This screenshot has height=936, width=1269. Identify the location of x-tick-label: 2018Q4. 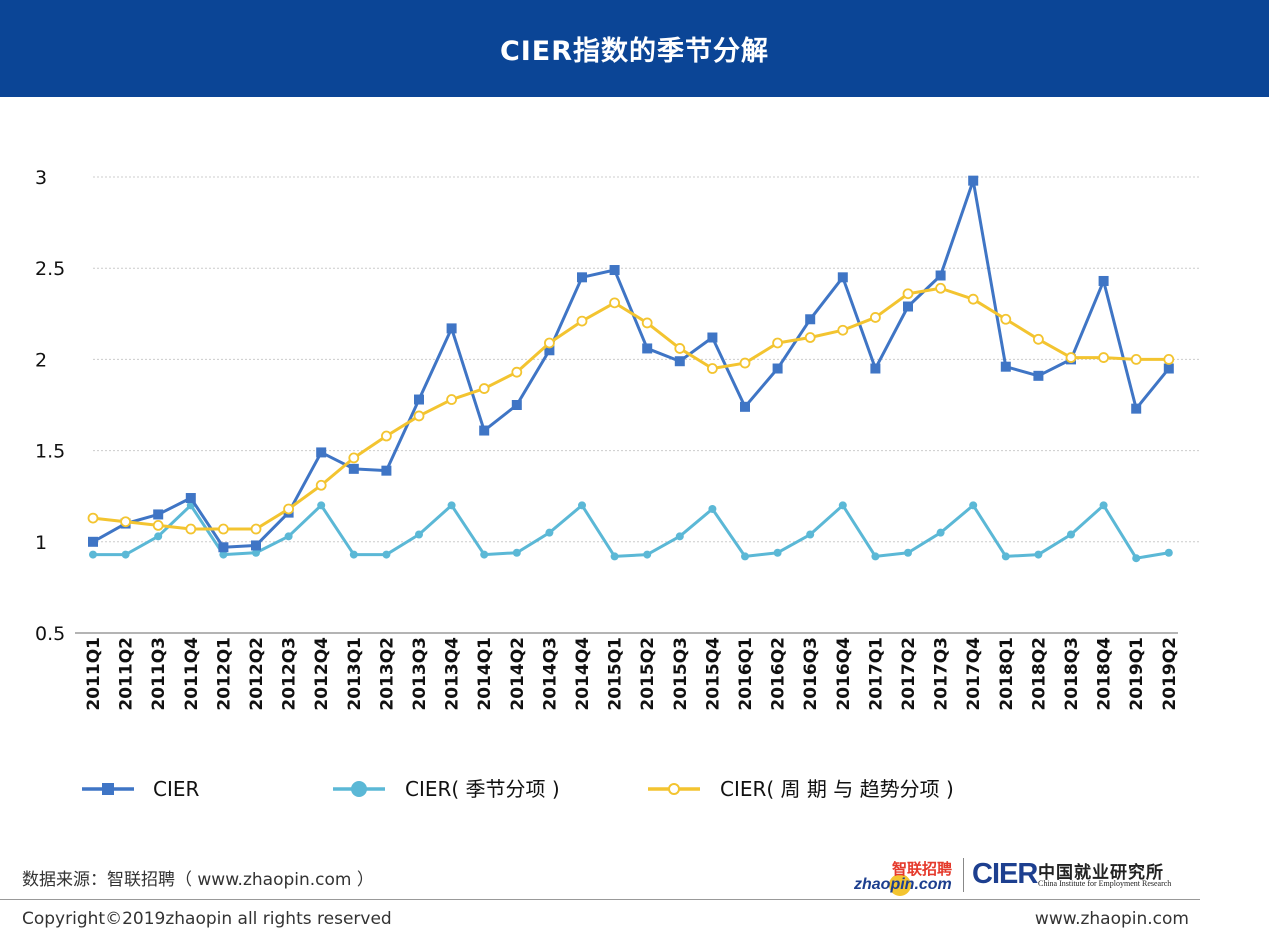
(1105, 674).